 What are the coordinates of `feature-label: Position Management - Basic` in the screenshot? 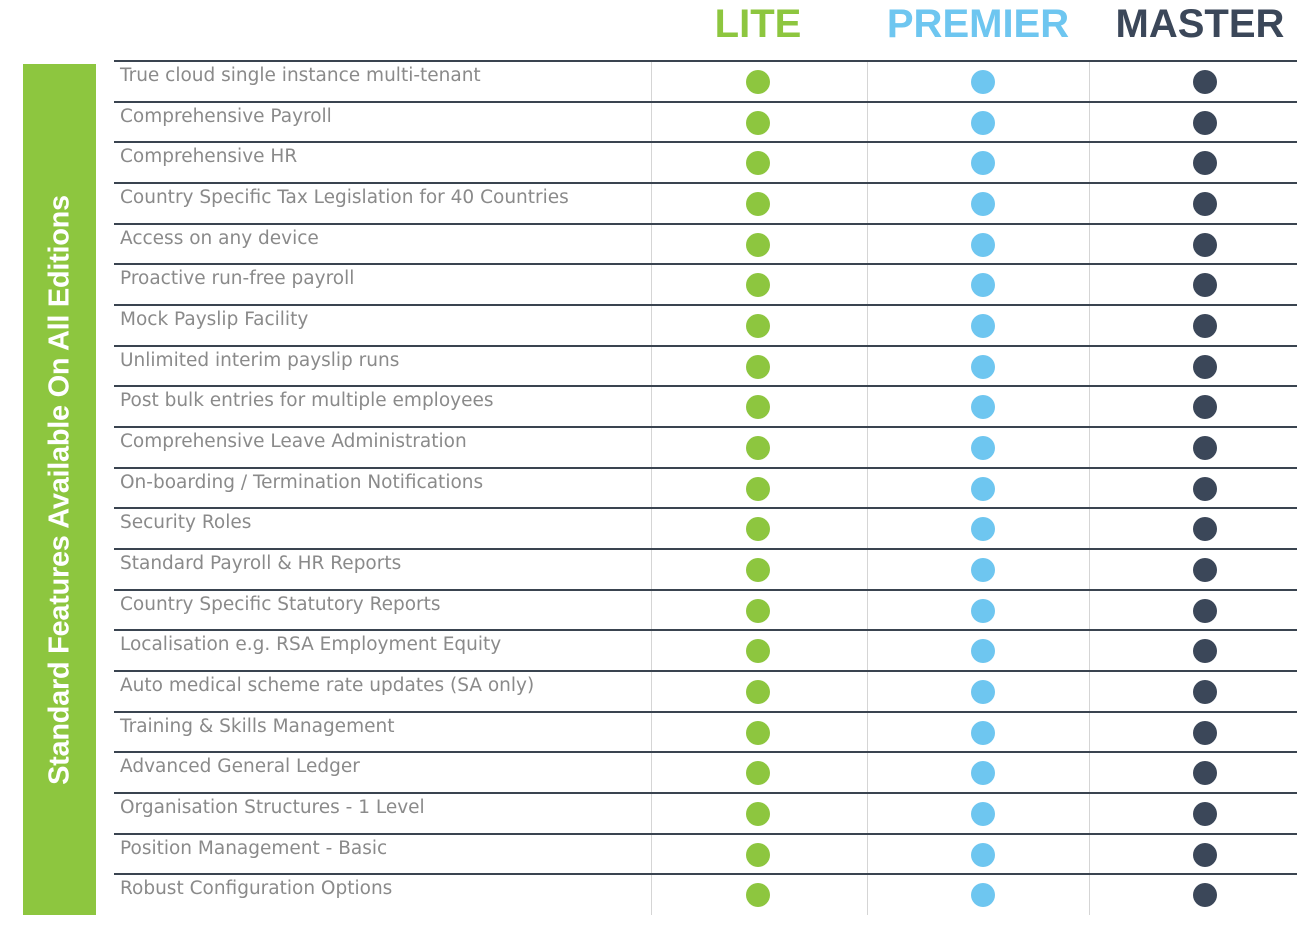 It's located at (254, 848).